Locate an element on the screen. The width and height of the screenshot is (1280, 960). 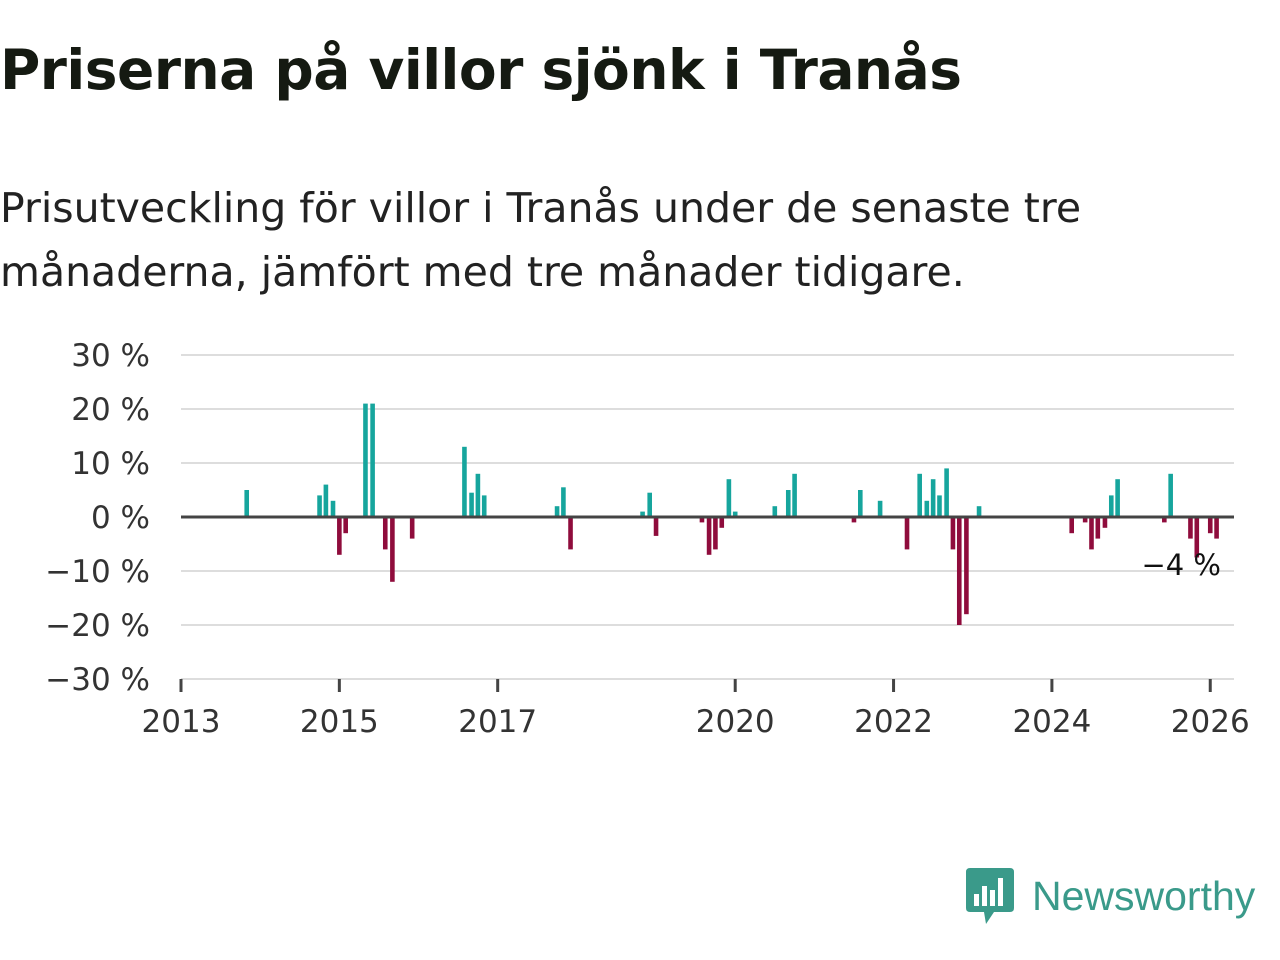
y-tick-label: −10 % is located at coordinates (97, 572).